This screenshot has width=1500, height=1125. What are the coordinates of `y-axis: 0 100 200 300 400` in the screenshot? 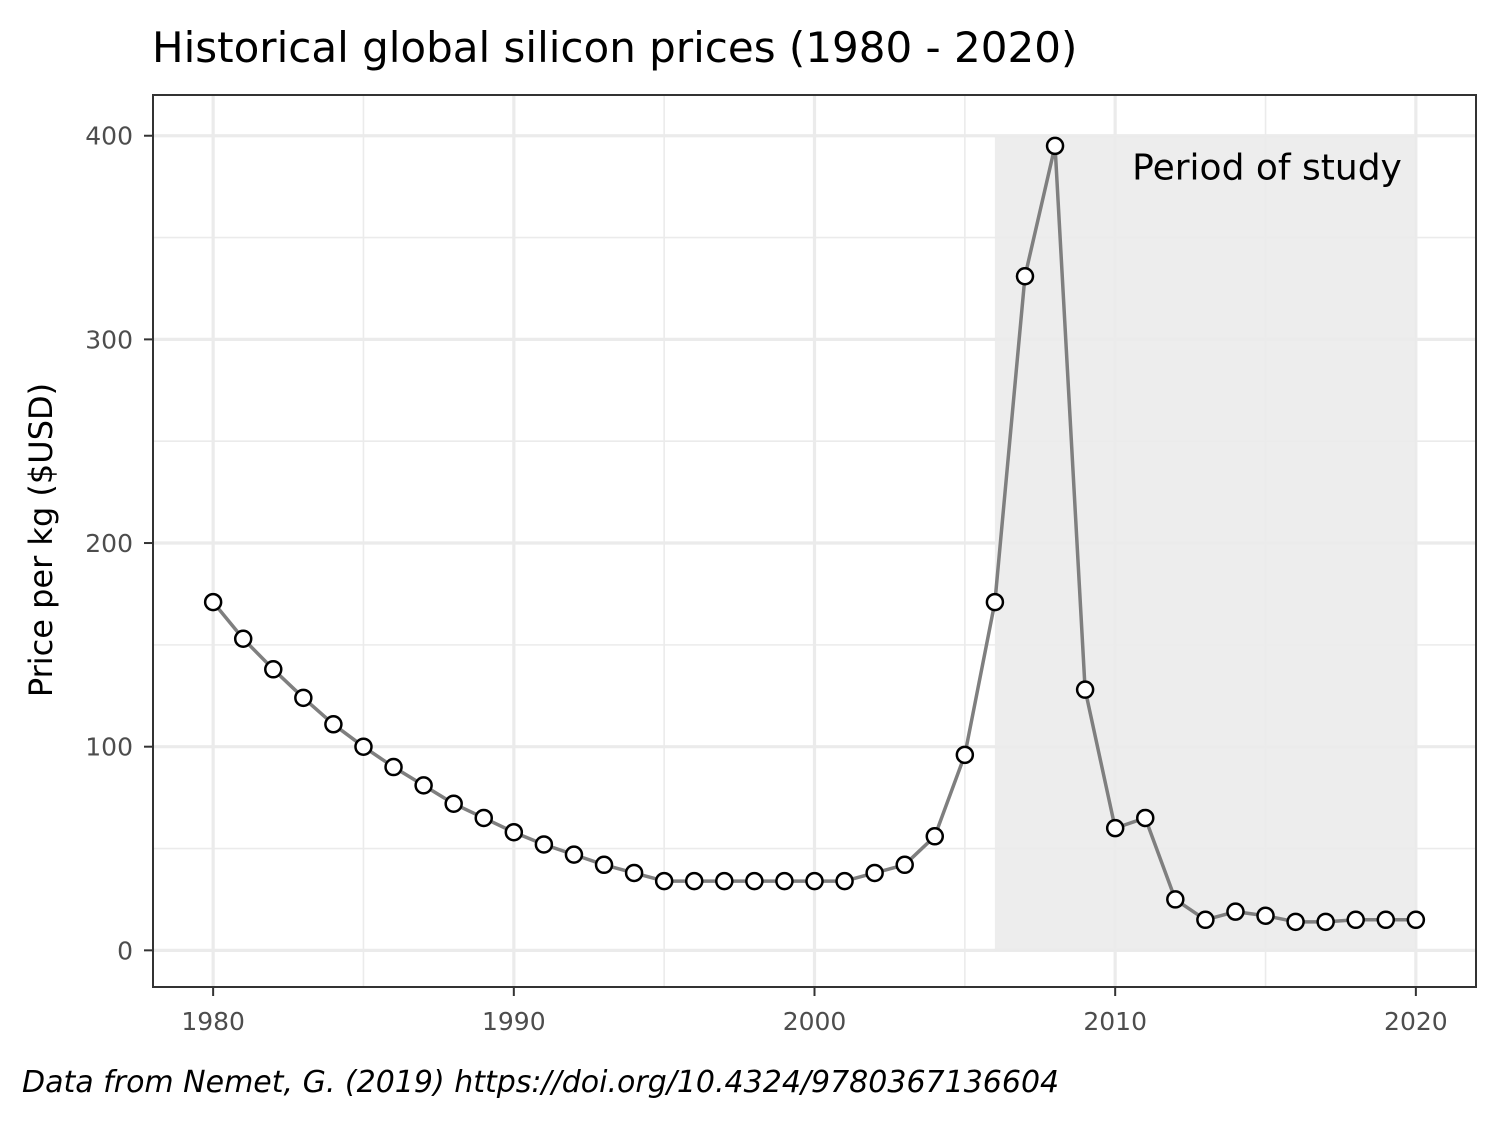 It's located at (119, 543).